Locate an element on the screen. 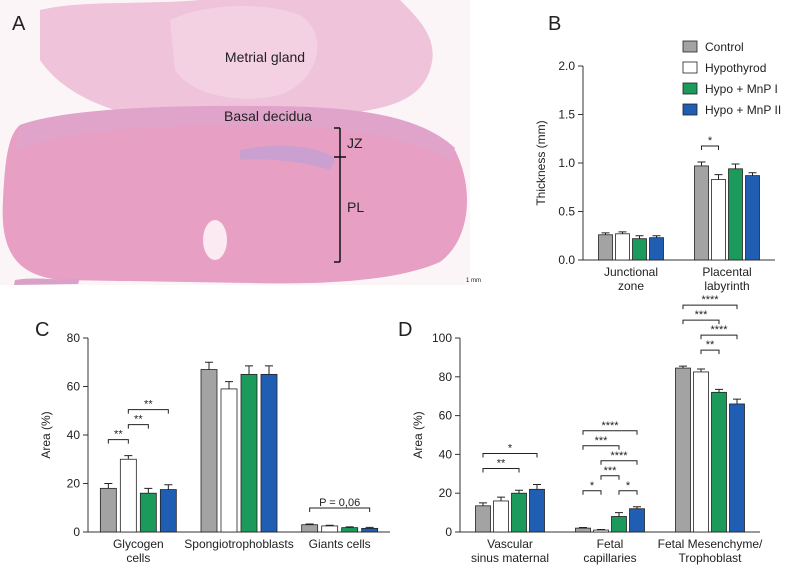 This screenshot has height=571, width=789. significance-label: **** is located at coordinates (710, 300).